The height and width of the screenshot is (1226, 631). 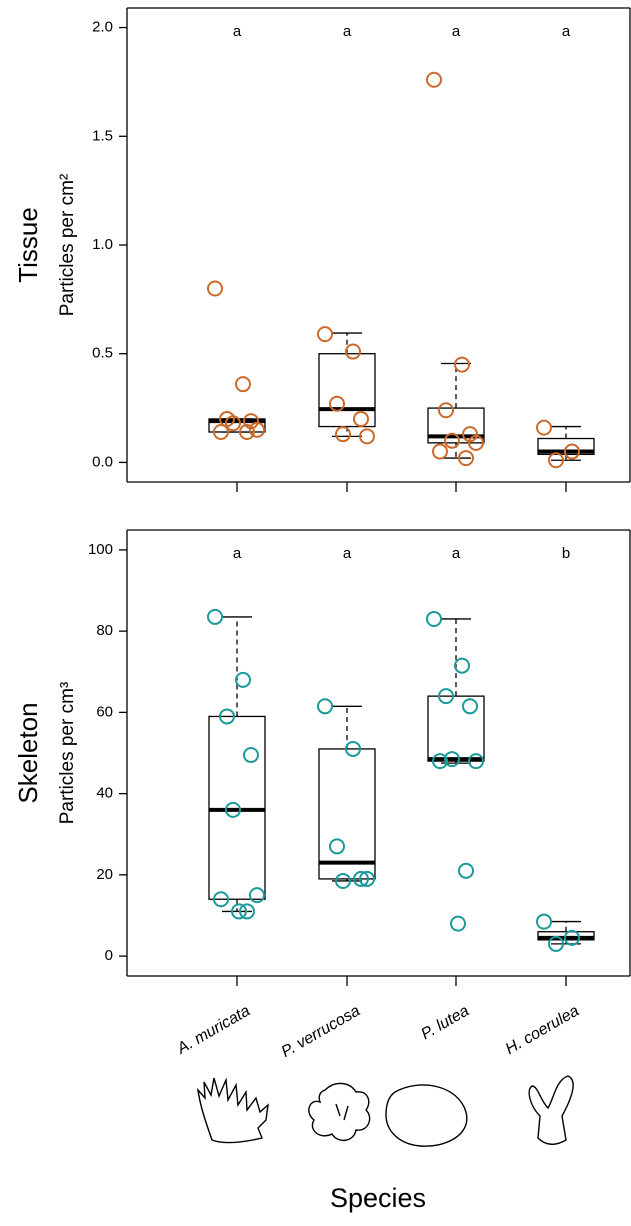 What do you see at coordinates (321, 1031) in the screenshot?
I see `x-tick-label: P. verrucosa` at bounding box center [321, 1031].